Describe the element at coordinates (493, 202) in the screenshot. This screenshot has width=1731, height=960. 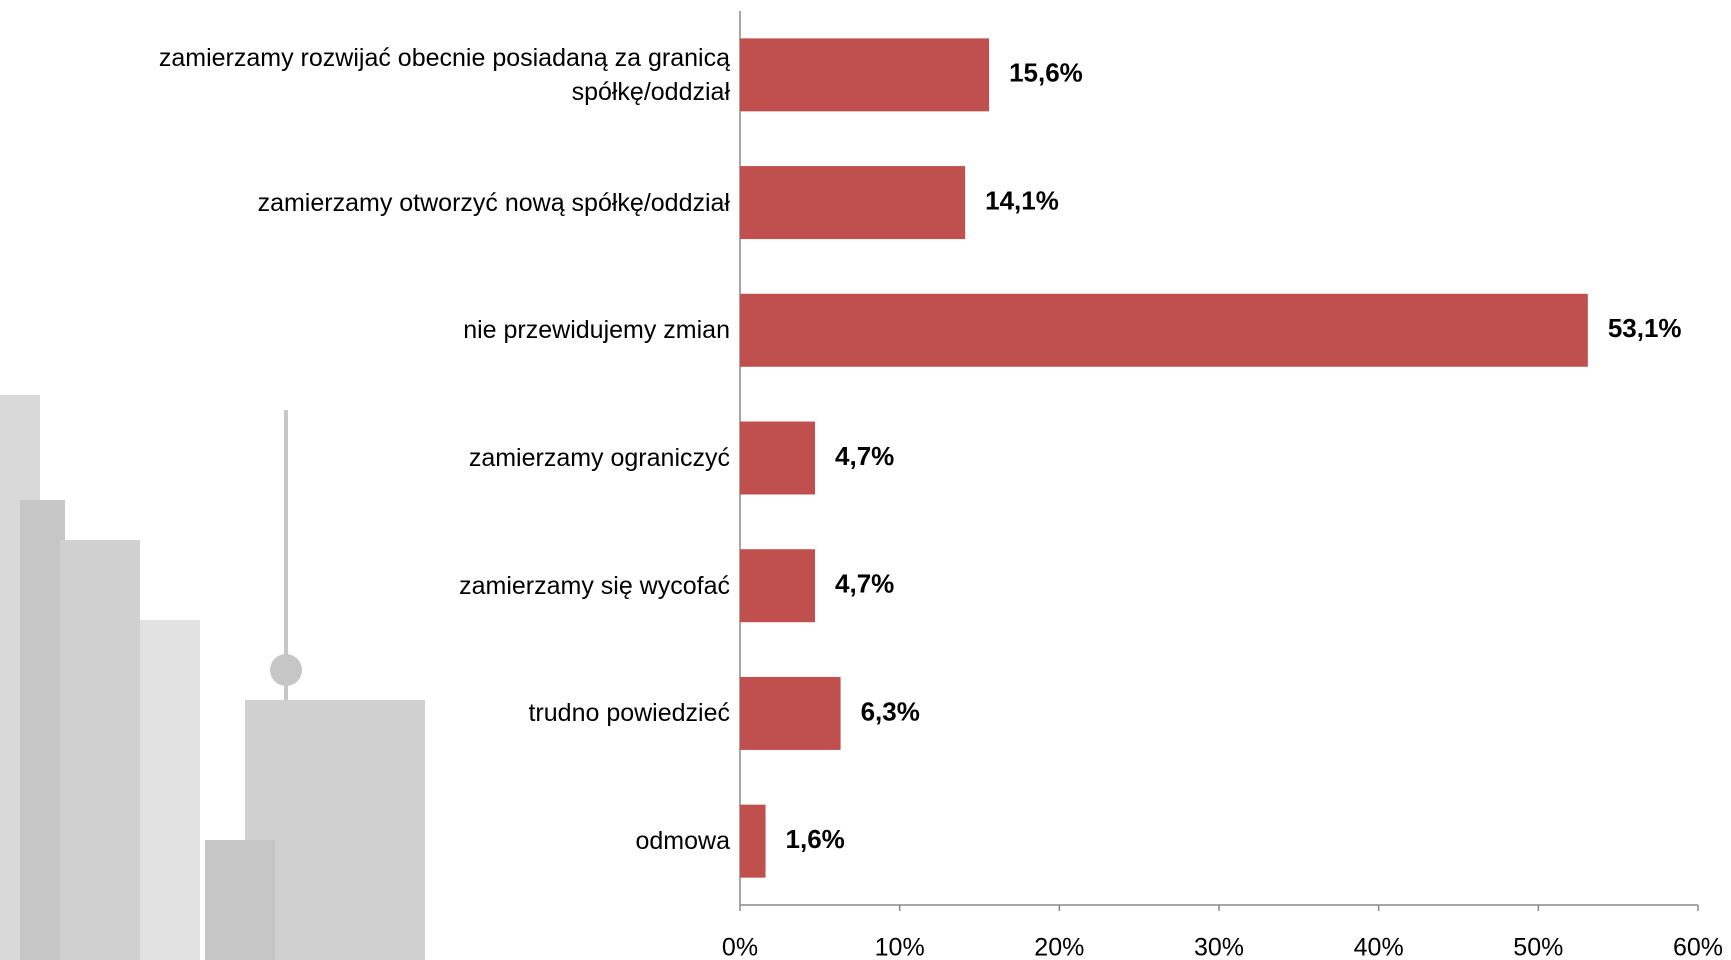
I see `category-label: zamierzamy otworzyć nową spółkę/oddział` at that location.